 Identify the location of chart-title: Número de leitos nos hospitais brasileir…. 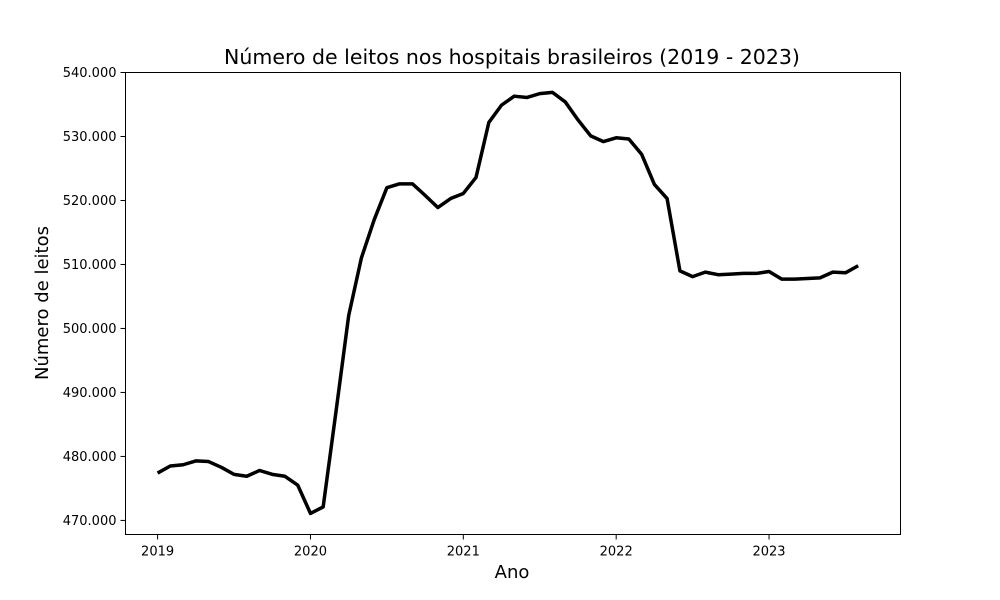
(512, 57).